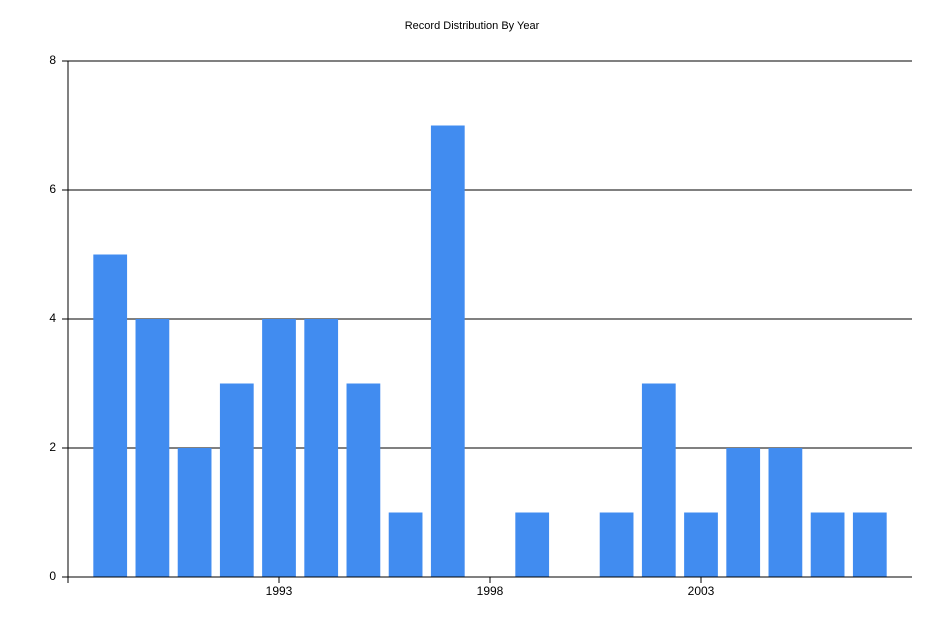  What do you see at coordinates (52, 318) in the screenshot?
I see `y-tick-label: 4` at bounding box center [52, 318].